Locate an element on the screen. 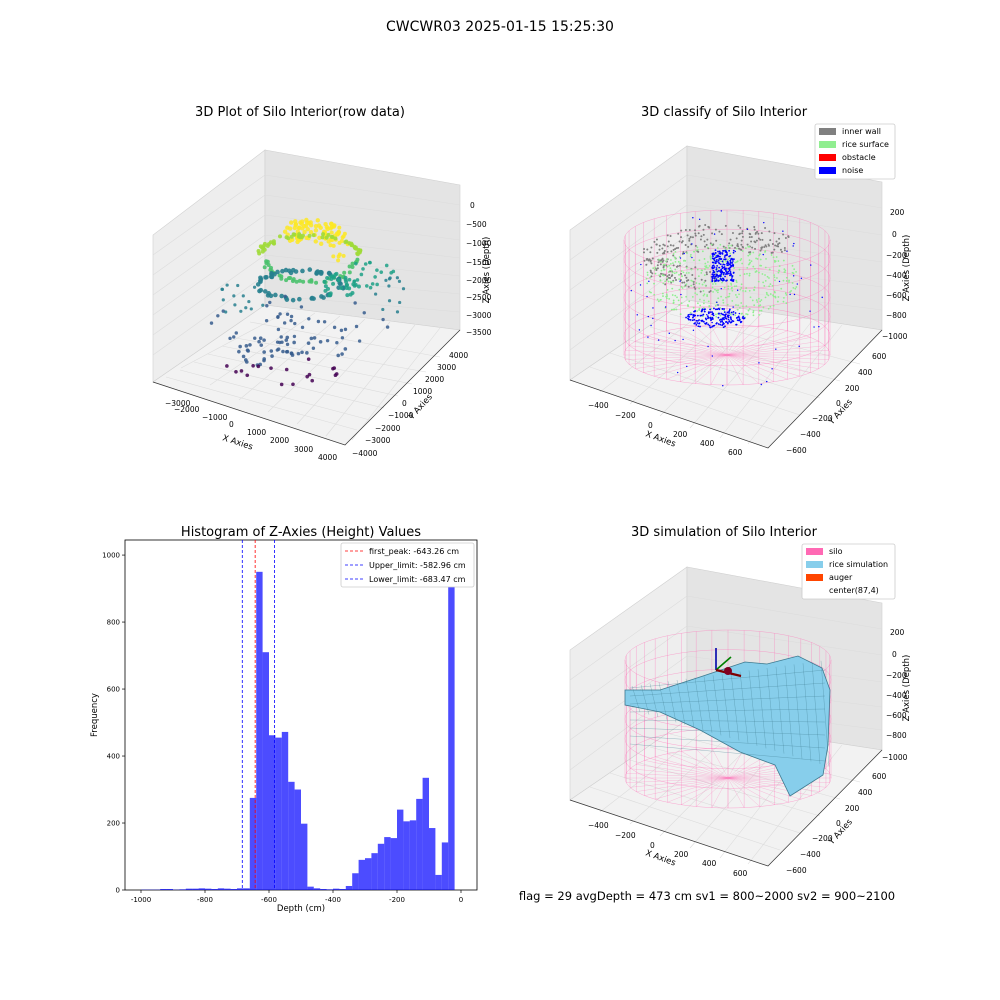 The height and width of the screenshot is (1000, 1000). legend-swatch-rice-surface is located at coordinates (827, 144).